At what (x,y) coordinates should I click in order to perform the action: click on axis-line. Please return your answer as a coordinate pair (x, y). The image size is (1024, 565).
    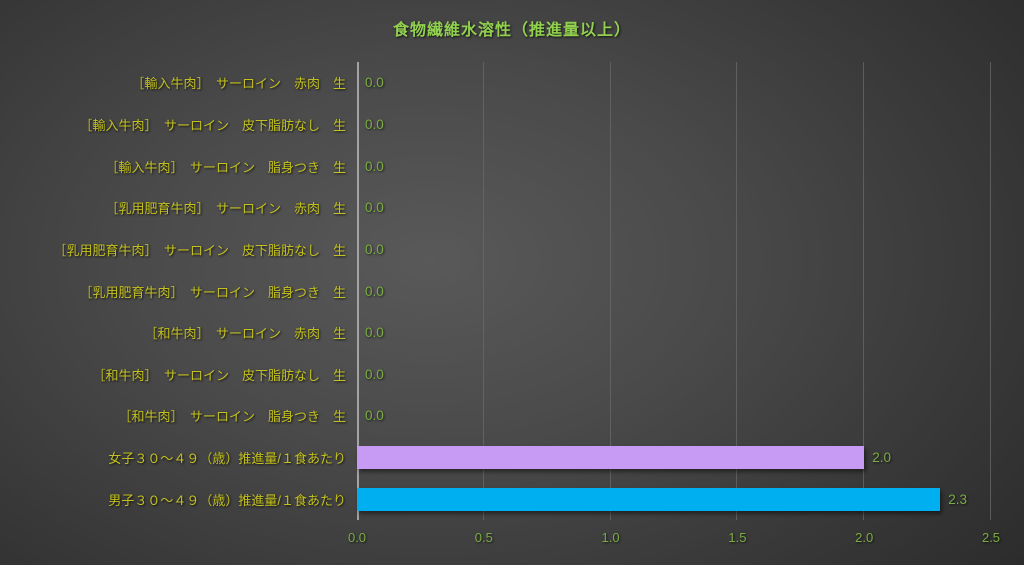
    Looking at the image, I should click on (358, 291).